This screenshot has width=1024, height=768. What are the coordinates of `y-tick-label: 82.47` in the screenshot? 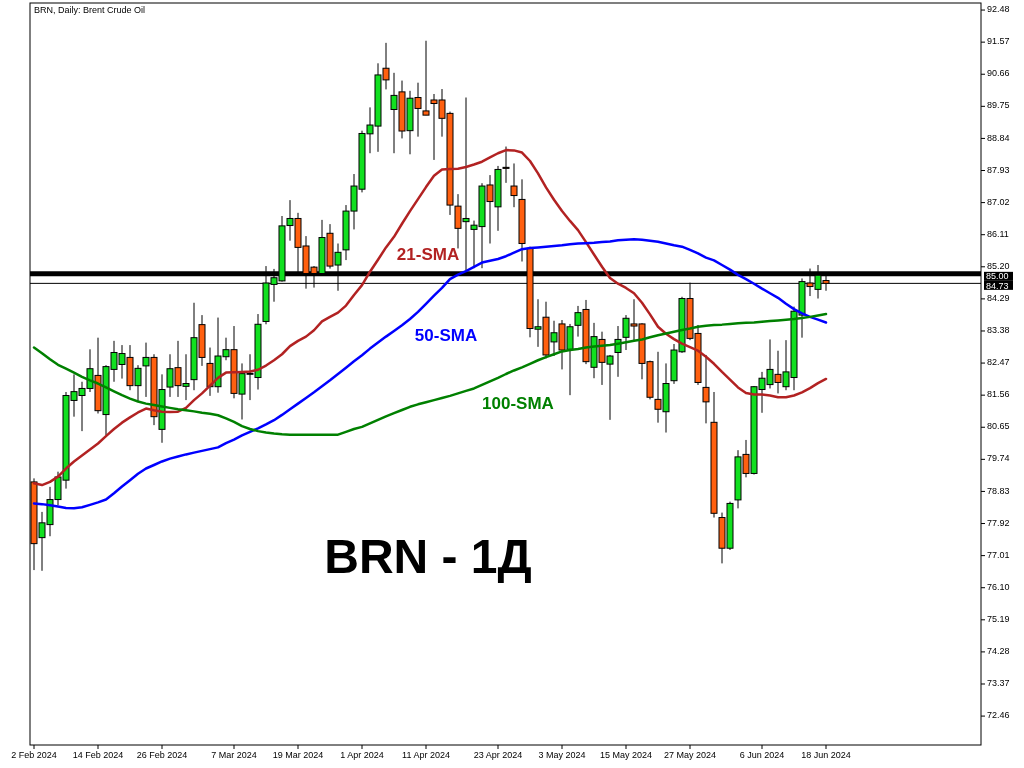 It's located at (998, 362).